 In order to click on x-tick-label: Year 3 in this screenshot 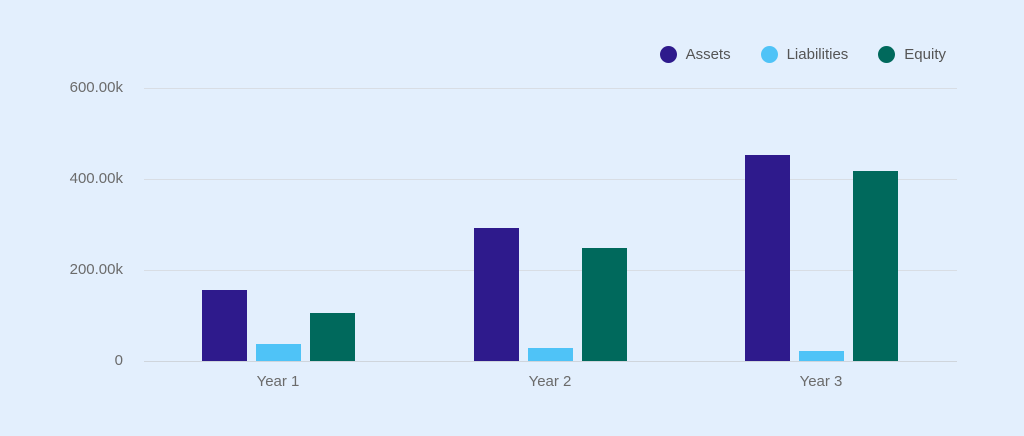, I will do `click(821, 381)`.